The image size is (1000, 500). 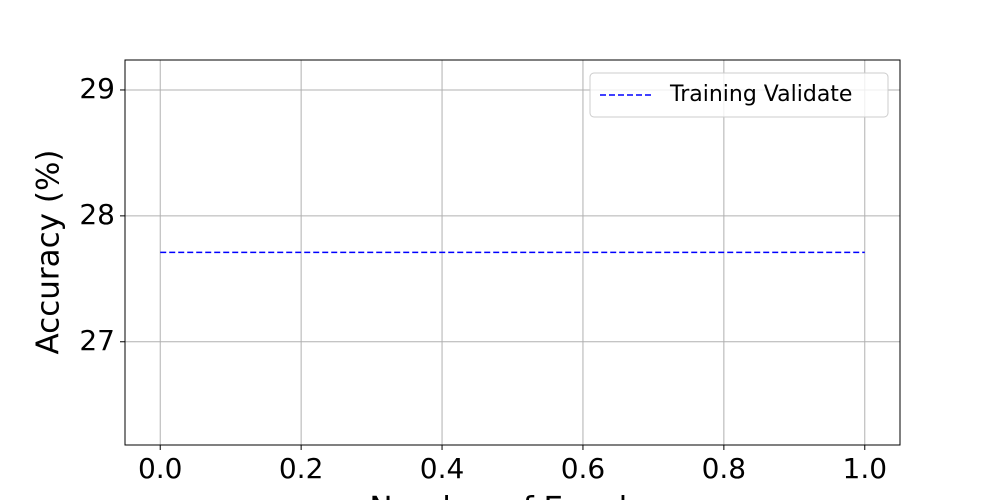 I want to click on x-tick-label: 0.8, so click(x=724, y=468).